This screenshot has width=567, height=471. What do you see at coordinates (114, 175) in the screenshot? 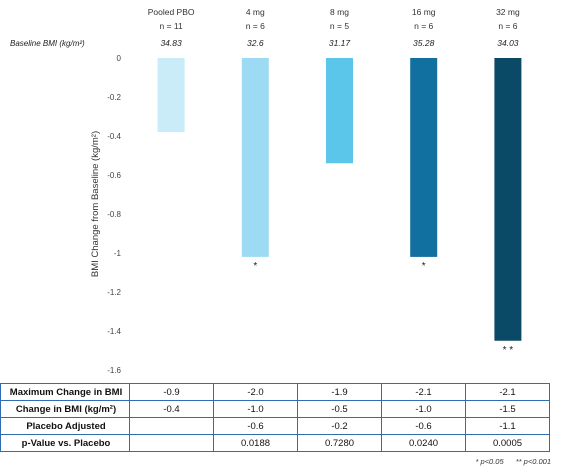
I see `y-tick-label: -0.6` at bounding box center [114, 175].